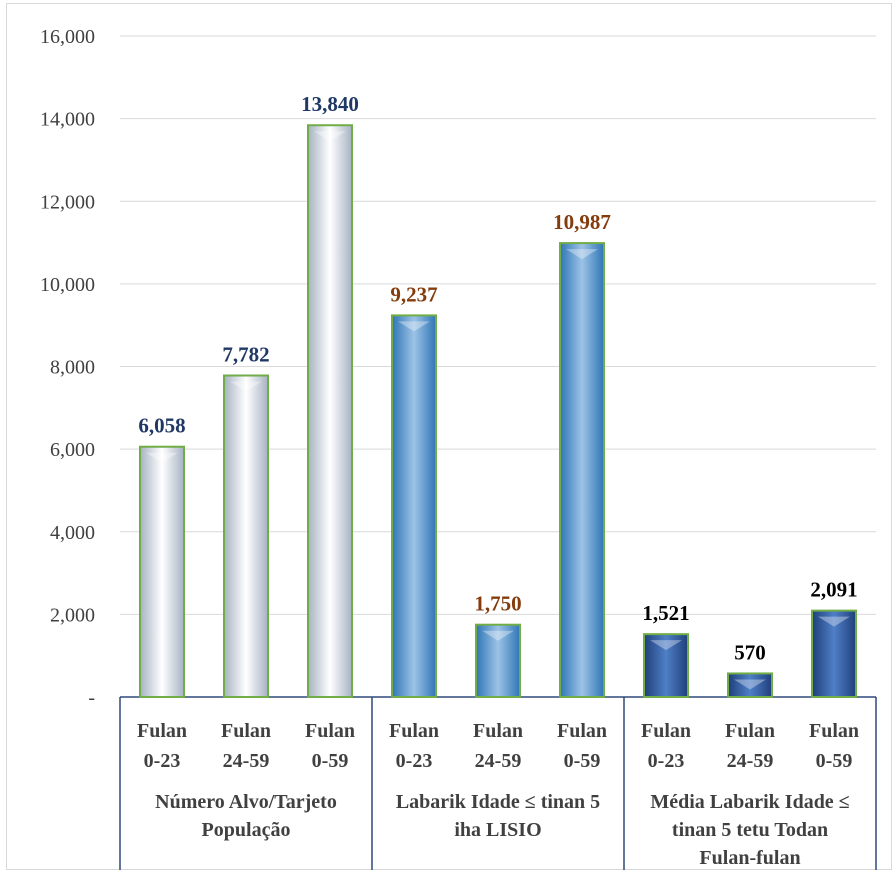 Image resolution: width=896 pixels, height=874 pixels. What do you see at coordinates (67, 37) in the screenshot?
I see `y-tick-label: 16,000` at bounding box center [67, 37].